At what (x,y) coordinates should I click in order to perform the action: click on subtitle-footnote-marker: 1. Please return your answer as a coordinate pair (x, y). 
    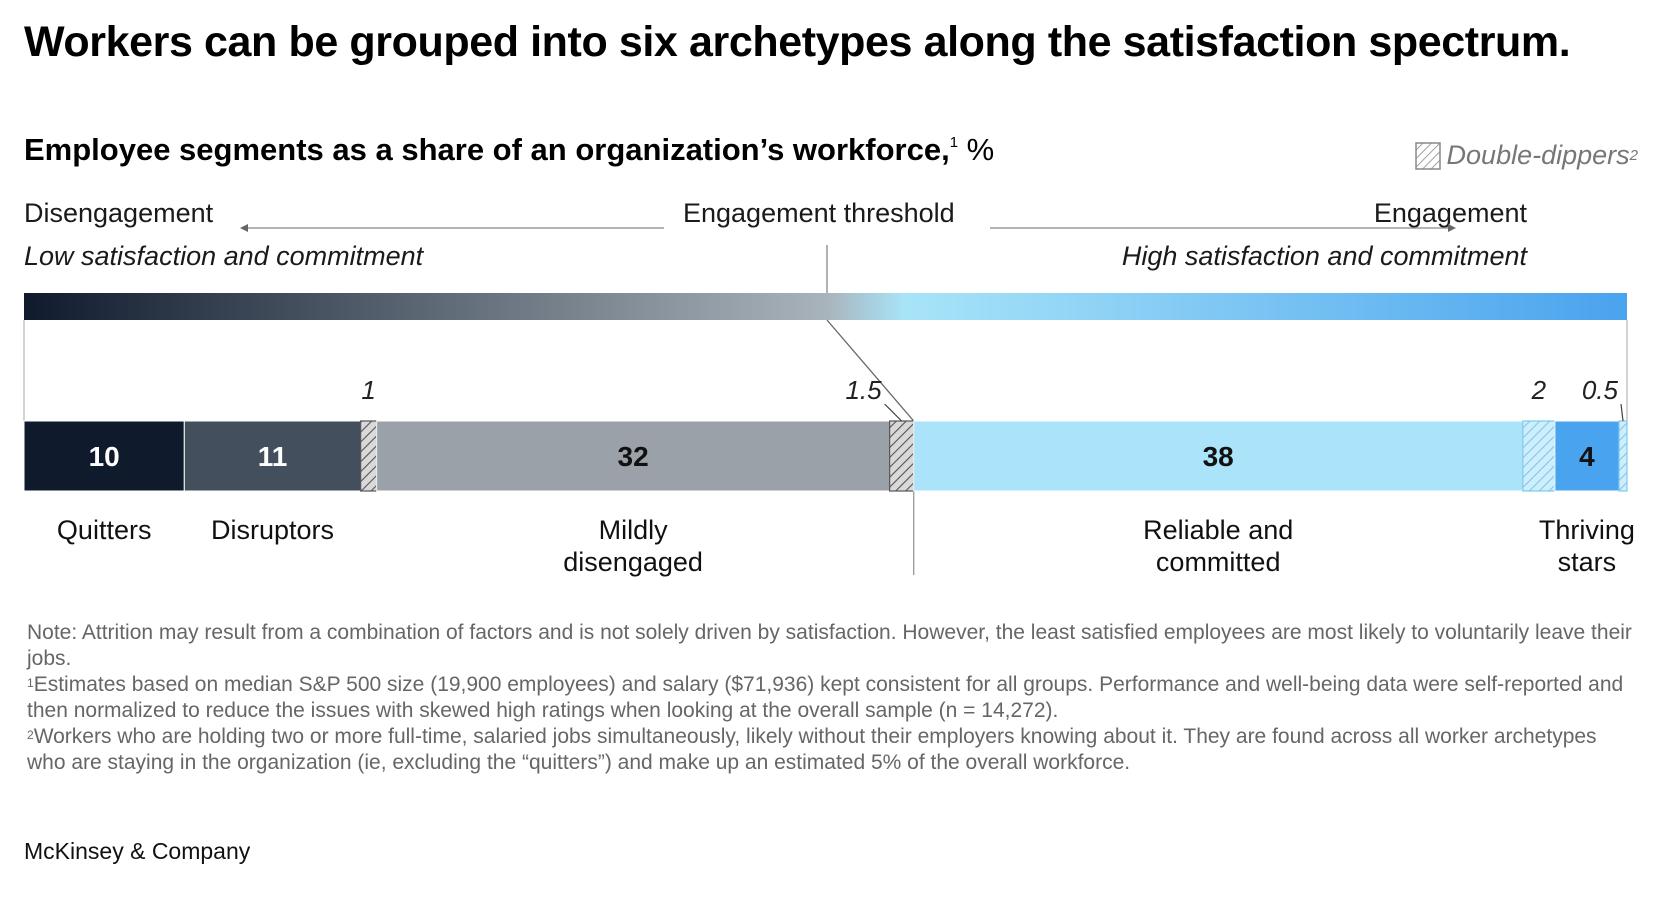
    Looking at the image, I should click on (954, 142).